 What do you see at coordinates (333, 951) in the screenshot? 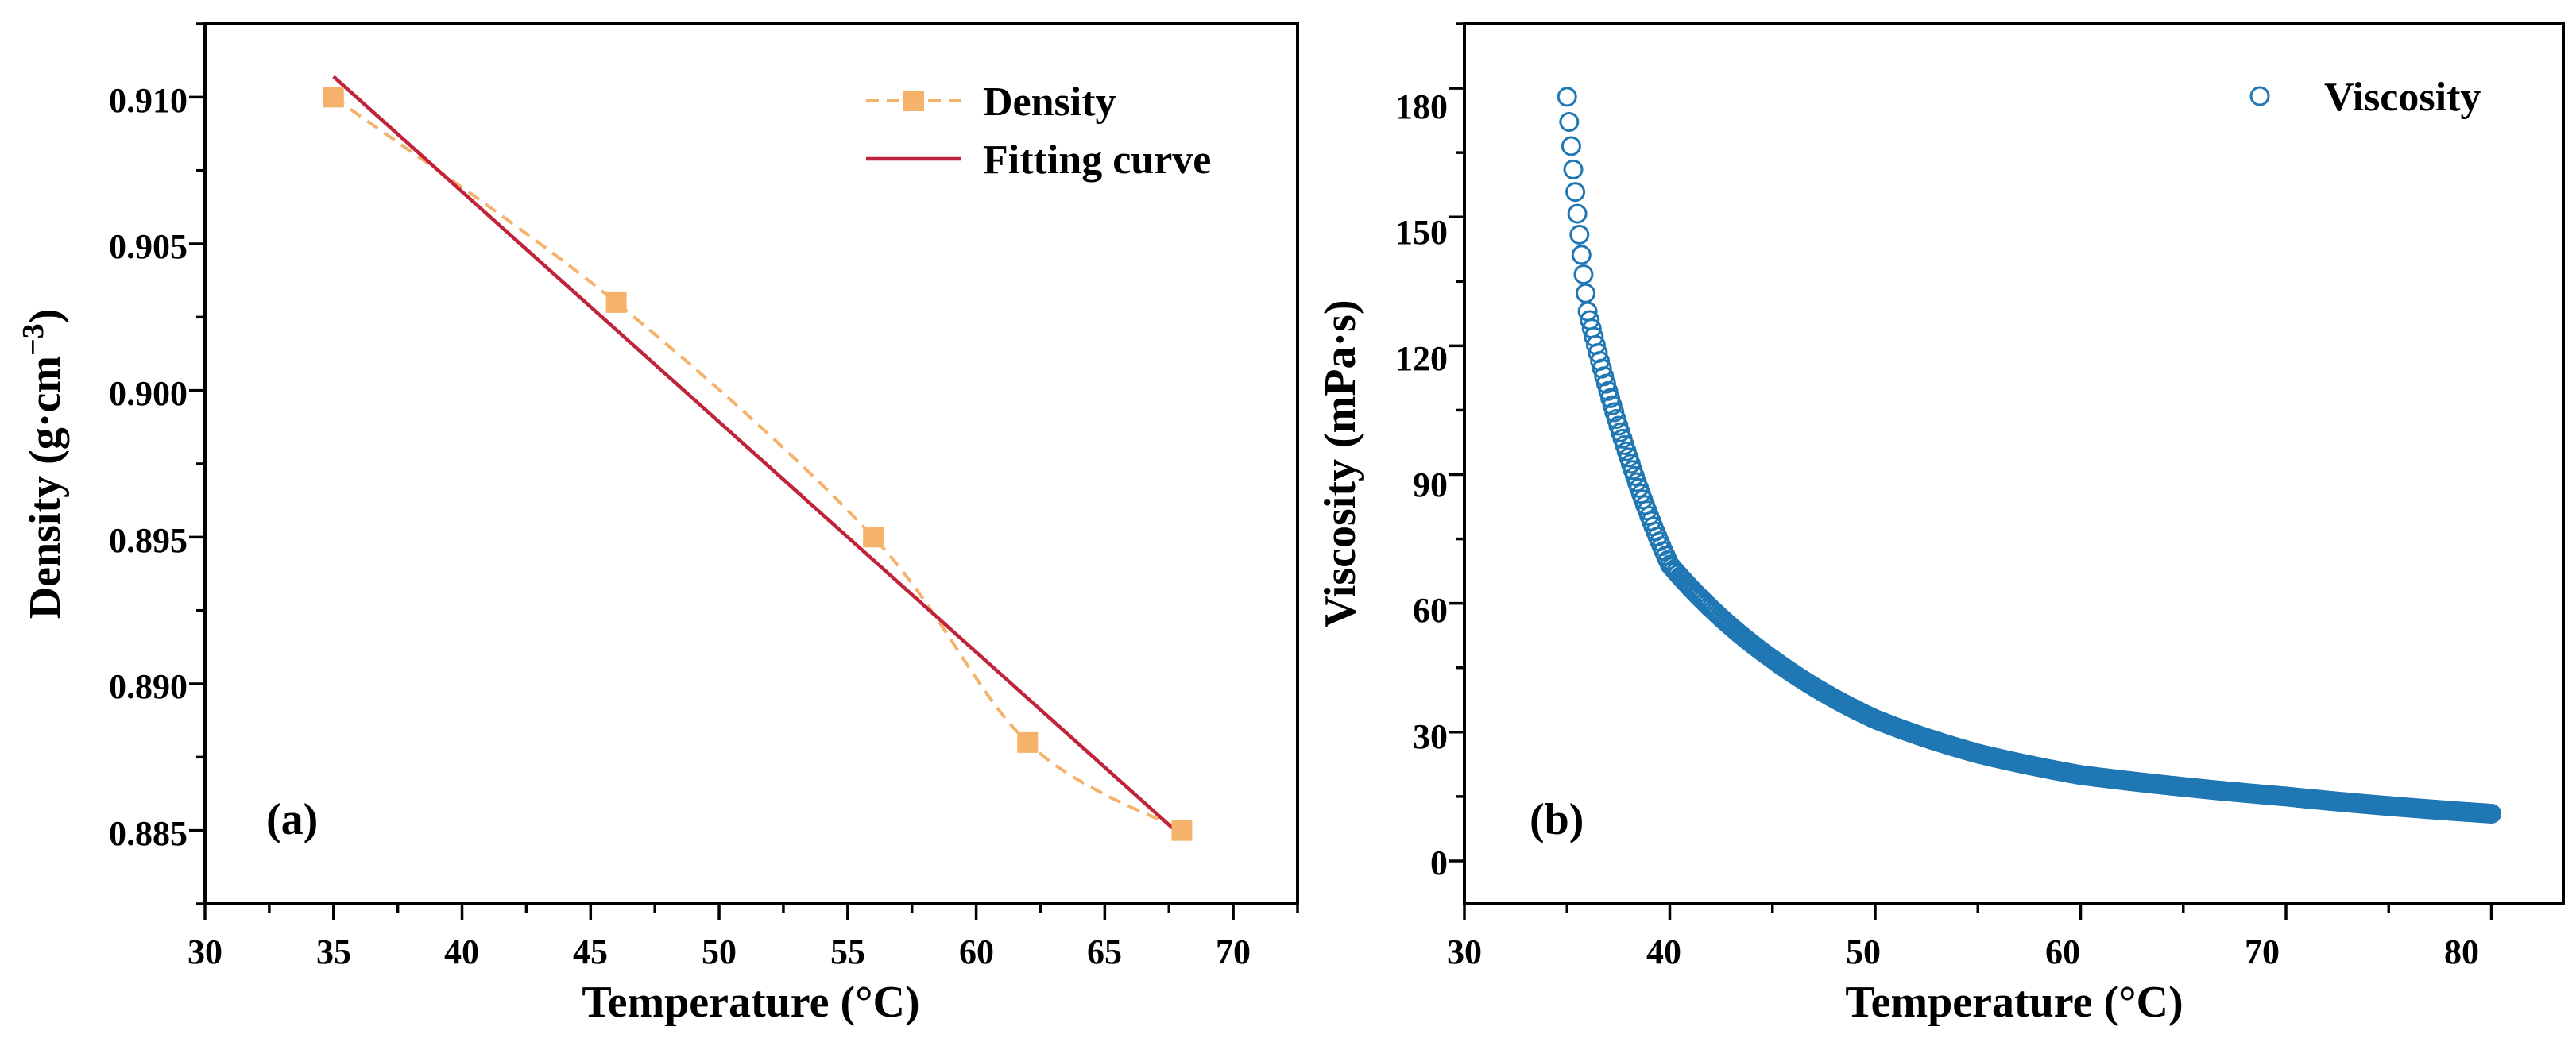
I see `panel-a-xtick-label: 35` at bounding box center [333, 951].